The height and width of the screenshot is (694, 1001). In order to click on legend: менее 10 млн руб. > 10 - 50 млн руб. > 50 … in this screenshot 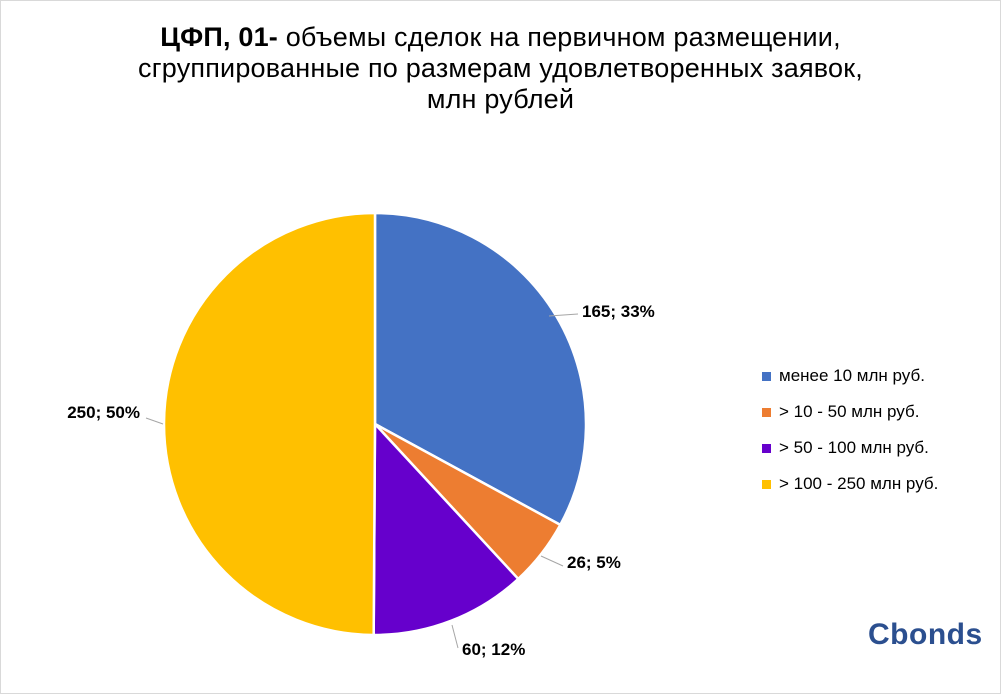, I will do `click(850, 430)`.